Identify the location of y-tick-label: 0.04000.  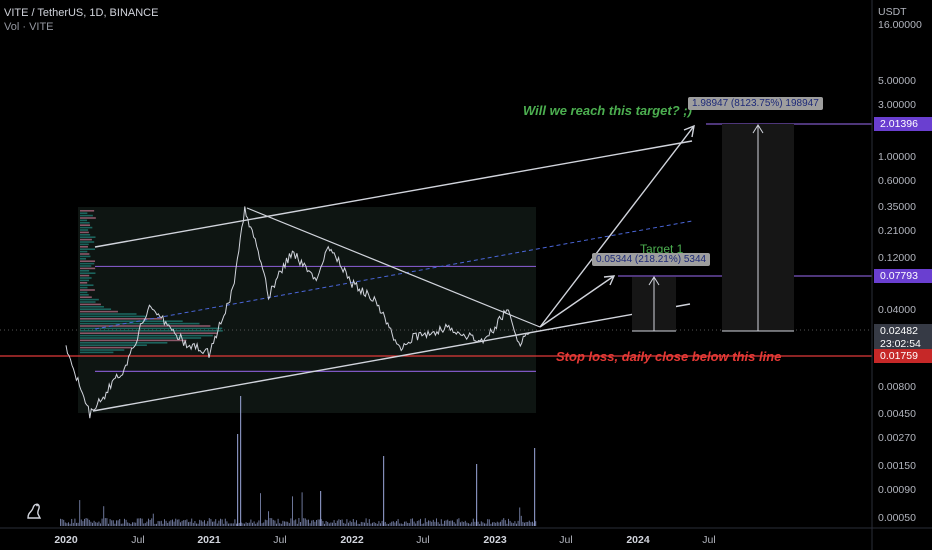
(902, 310).